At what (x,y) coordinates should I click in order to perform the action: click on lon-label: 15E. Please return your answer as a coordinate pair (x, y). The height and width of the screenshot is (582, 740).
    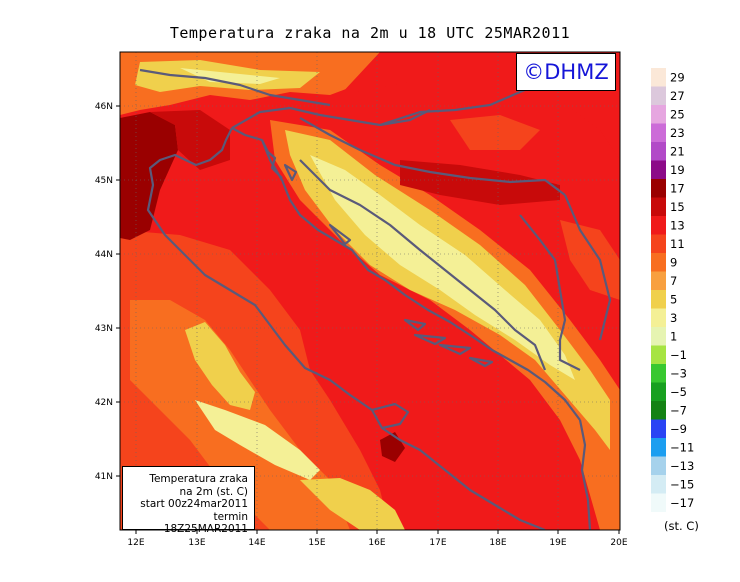
    Looking at the image, I should click on (316, 543).